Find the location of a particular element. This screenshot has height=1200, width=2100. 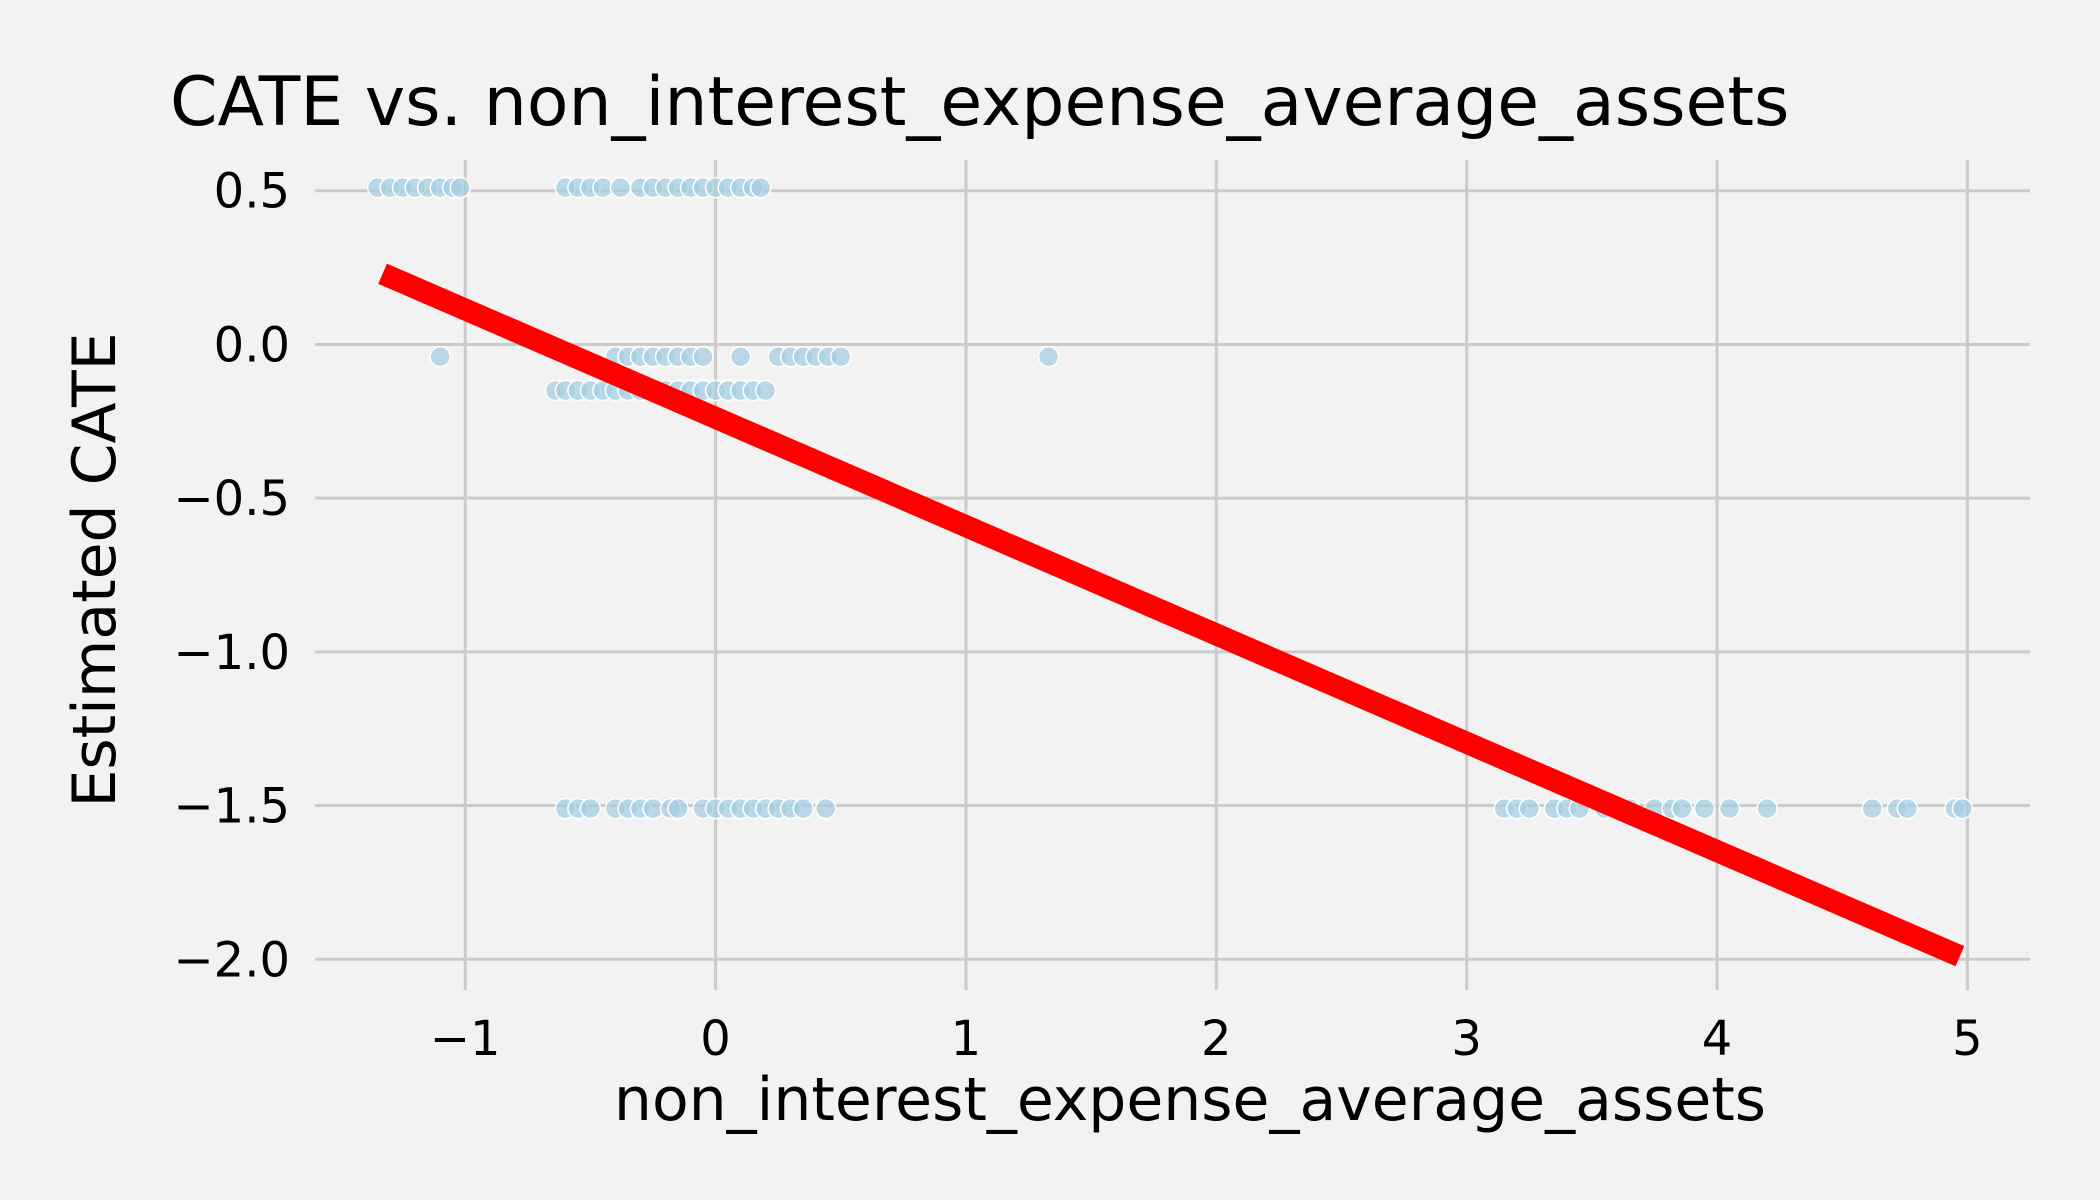

y-tick-label: 0.5 is located at coordinates (252, 192).